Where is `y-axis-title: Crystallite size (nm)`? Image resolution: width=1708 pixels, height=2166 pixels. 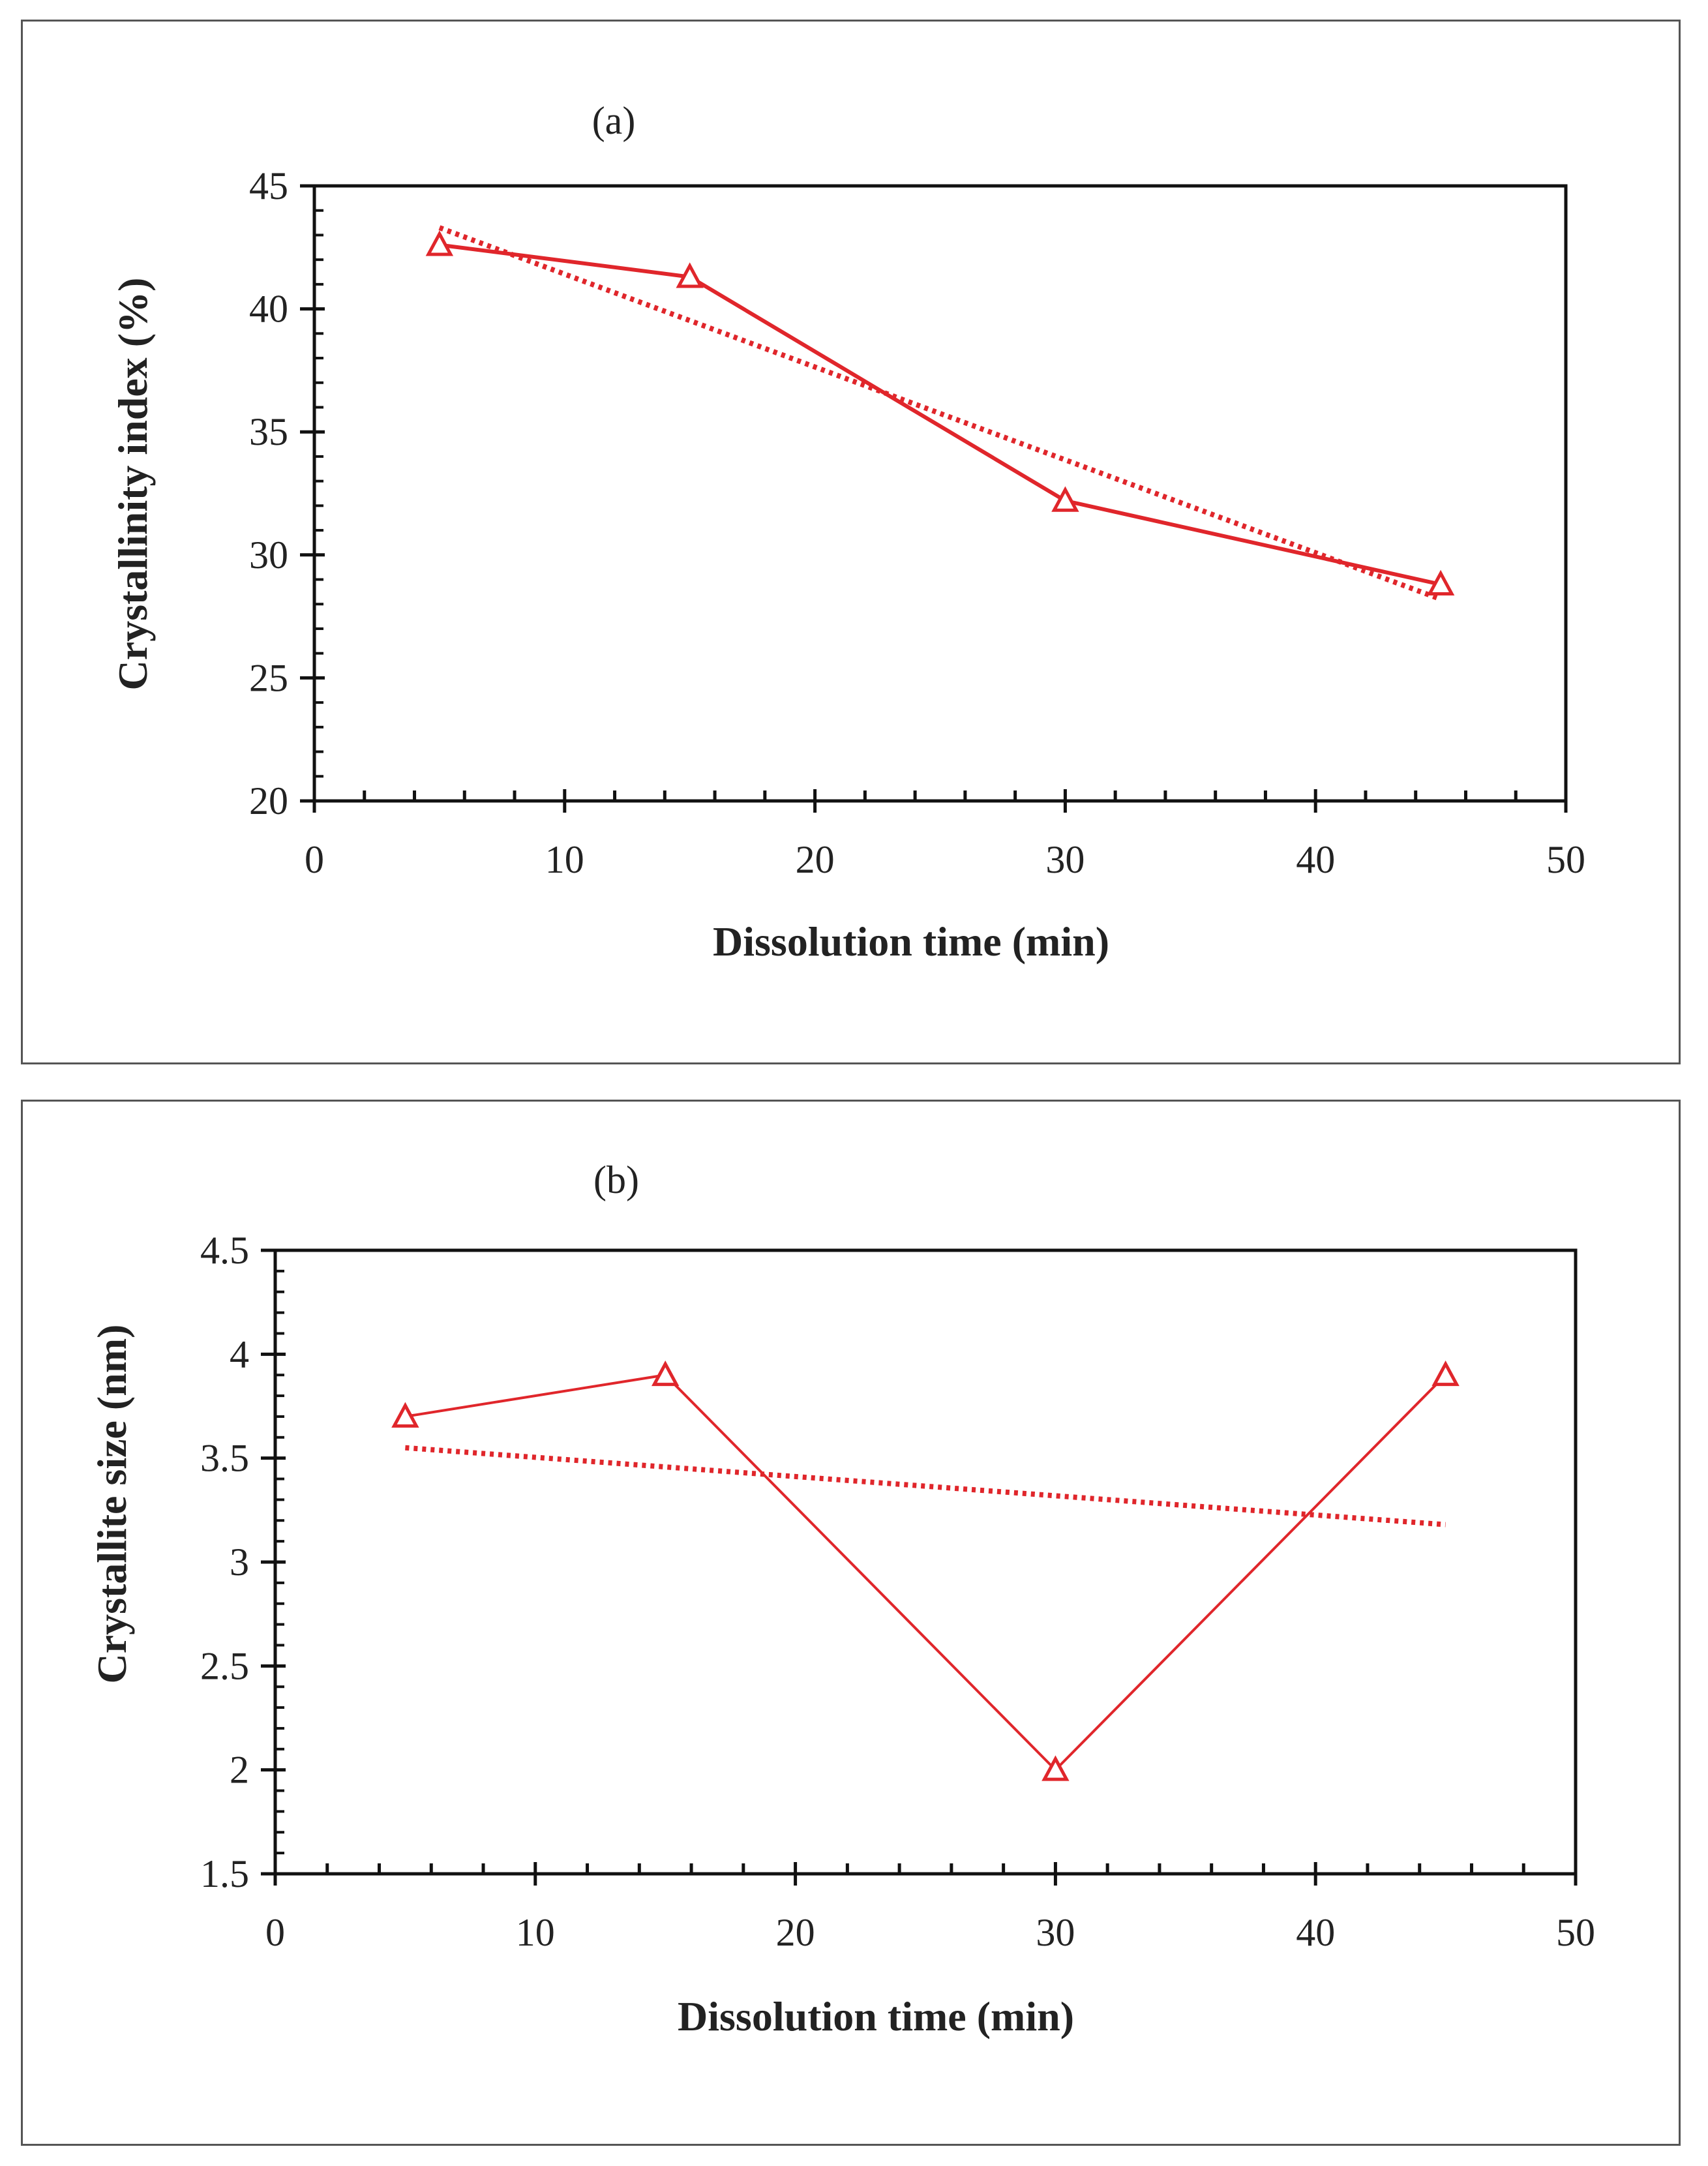
y-axis-title: Crystallite size (nm) is located at coordinates (112, 1504).